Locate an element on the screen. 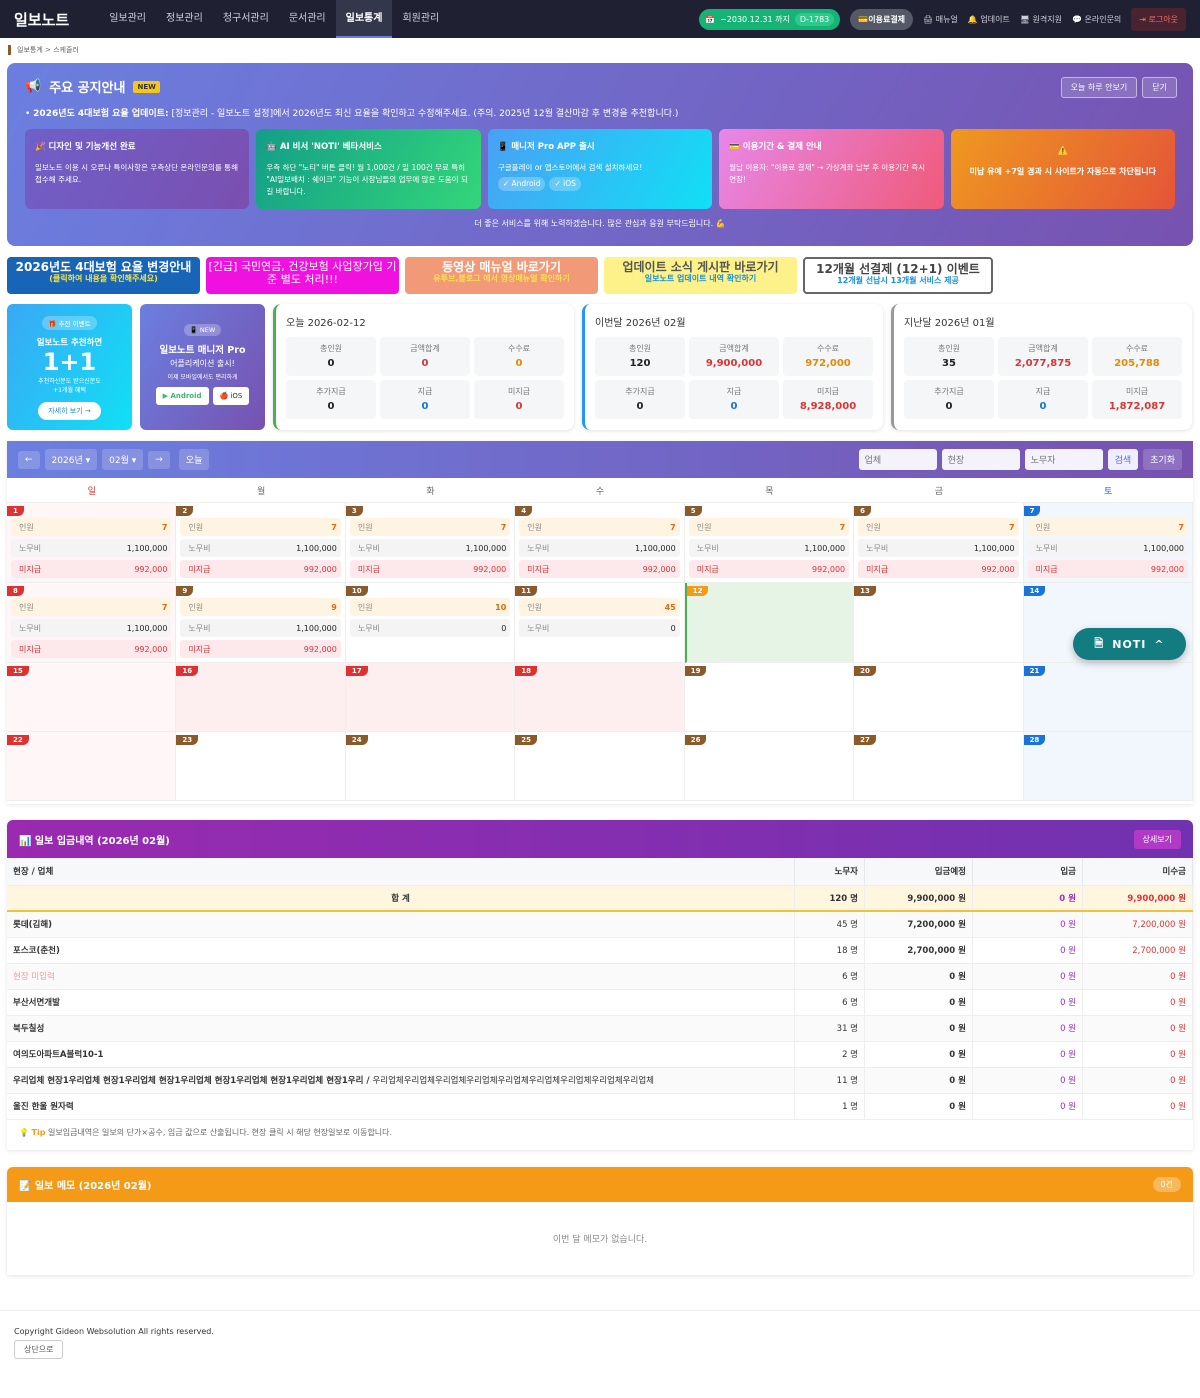  calendar-day-cell: 2 인원 7 노무비 1,100,000 미지급 992,000 is located at coordinates (261, 543).